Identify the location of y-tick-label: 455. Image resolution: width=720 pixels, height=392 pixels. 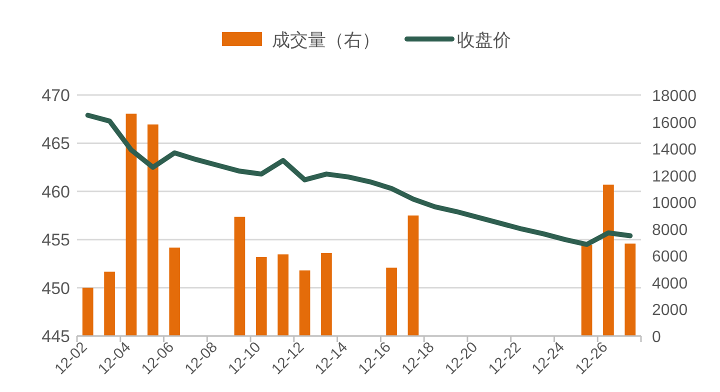
(56, 240).